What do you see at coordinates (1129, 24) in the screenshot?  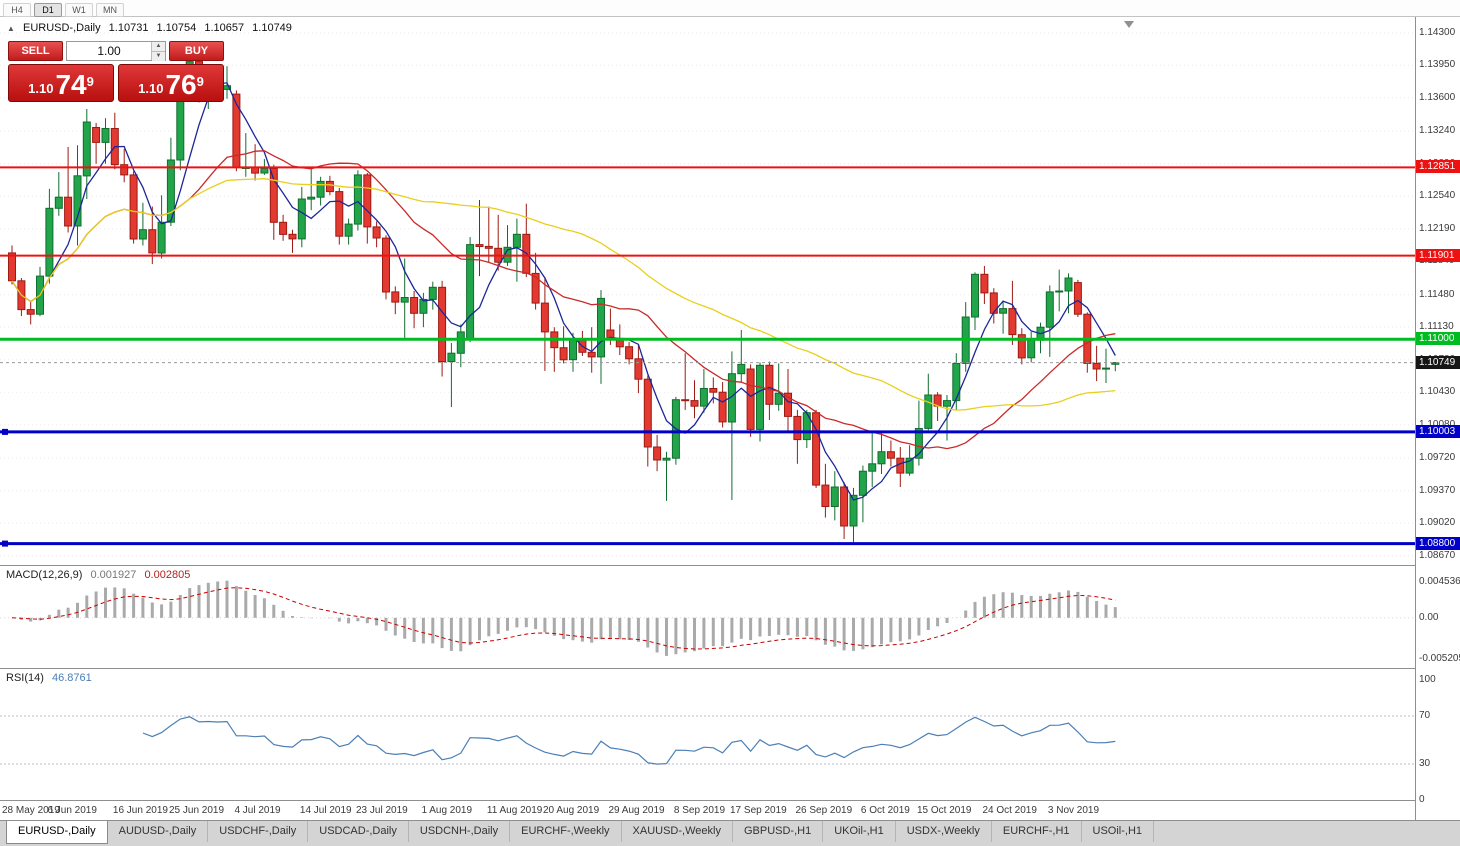 I see `chart-shift-marker` at bounding box center [1129, 24].